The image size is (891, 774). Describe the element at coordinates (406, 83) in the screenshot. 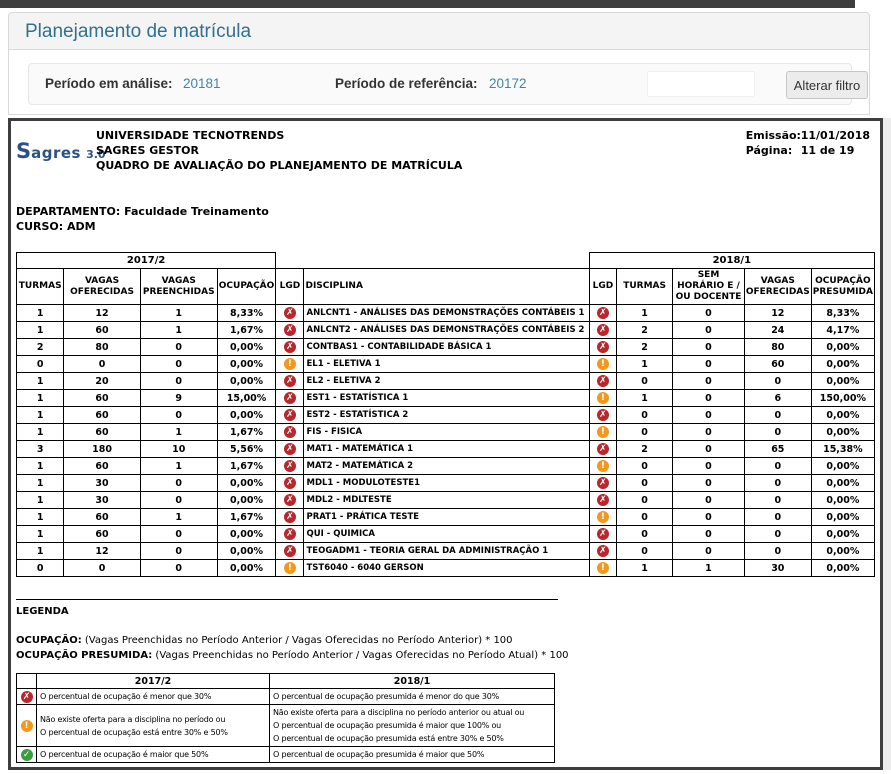

I see `period-reference-label: Período de referência:` at that location.